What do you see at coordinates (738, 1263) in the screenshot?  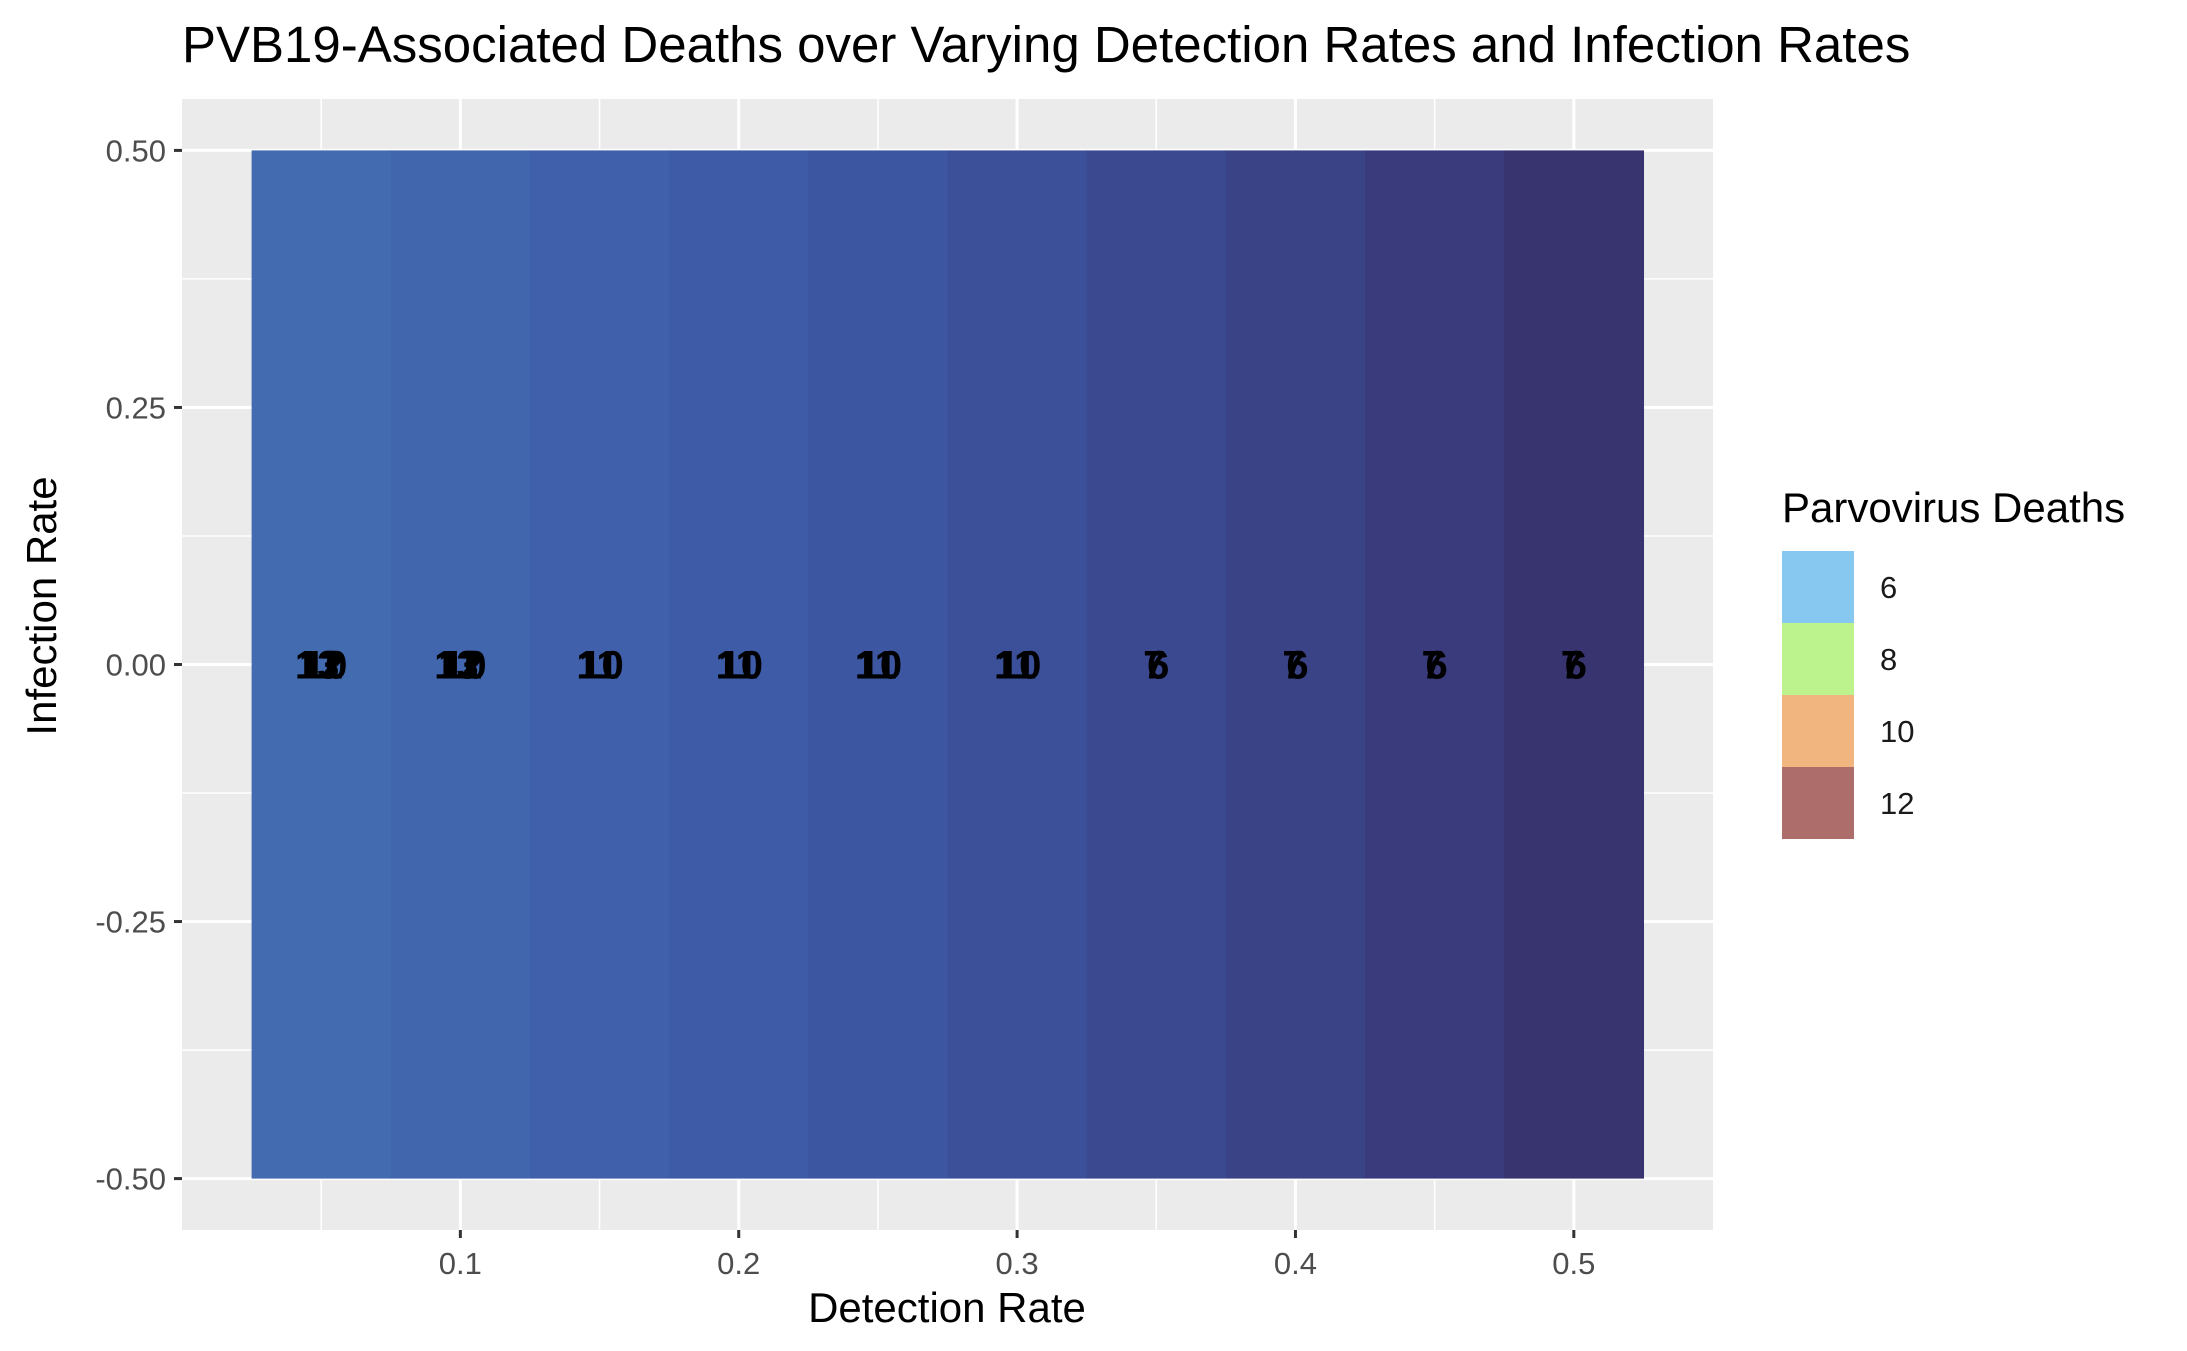 I see `x-tick-label: 0.2` at bounding box center [738, 1263].